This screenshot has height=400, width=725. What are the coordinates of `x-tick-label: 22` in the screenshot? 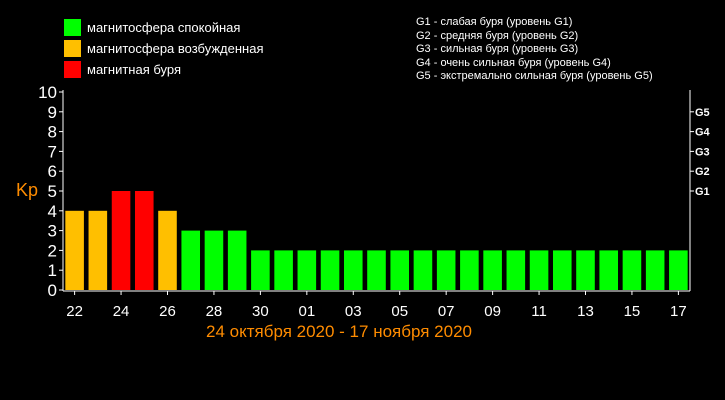 It's located at (74, 311).